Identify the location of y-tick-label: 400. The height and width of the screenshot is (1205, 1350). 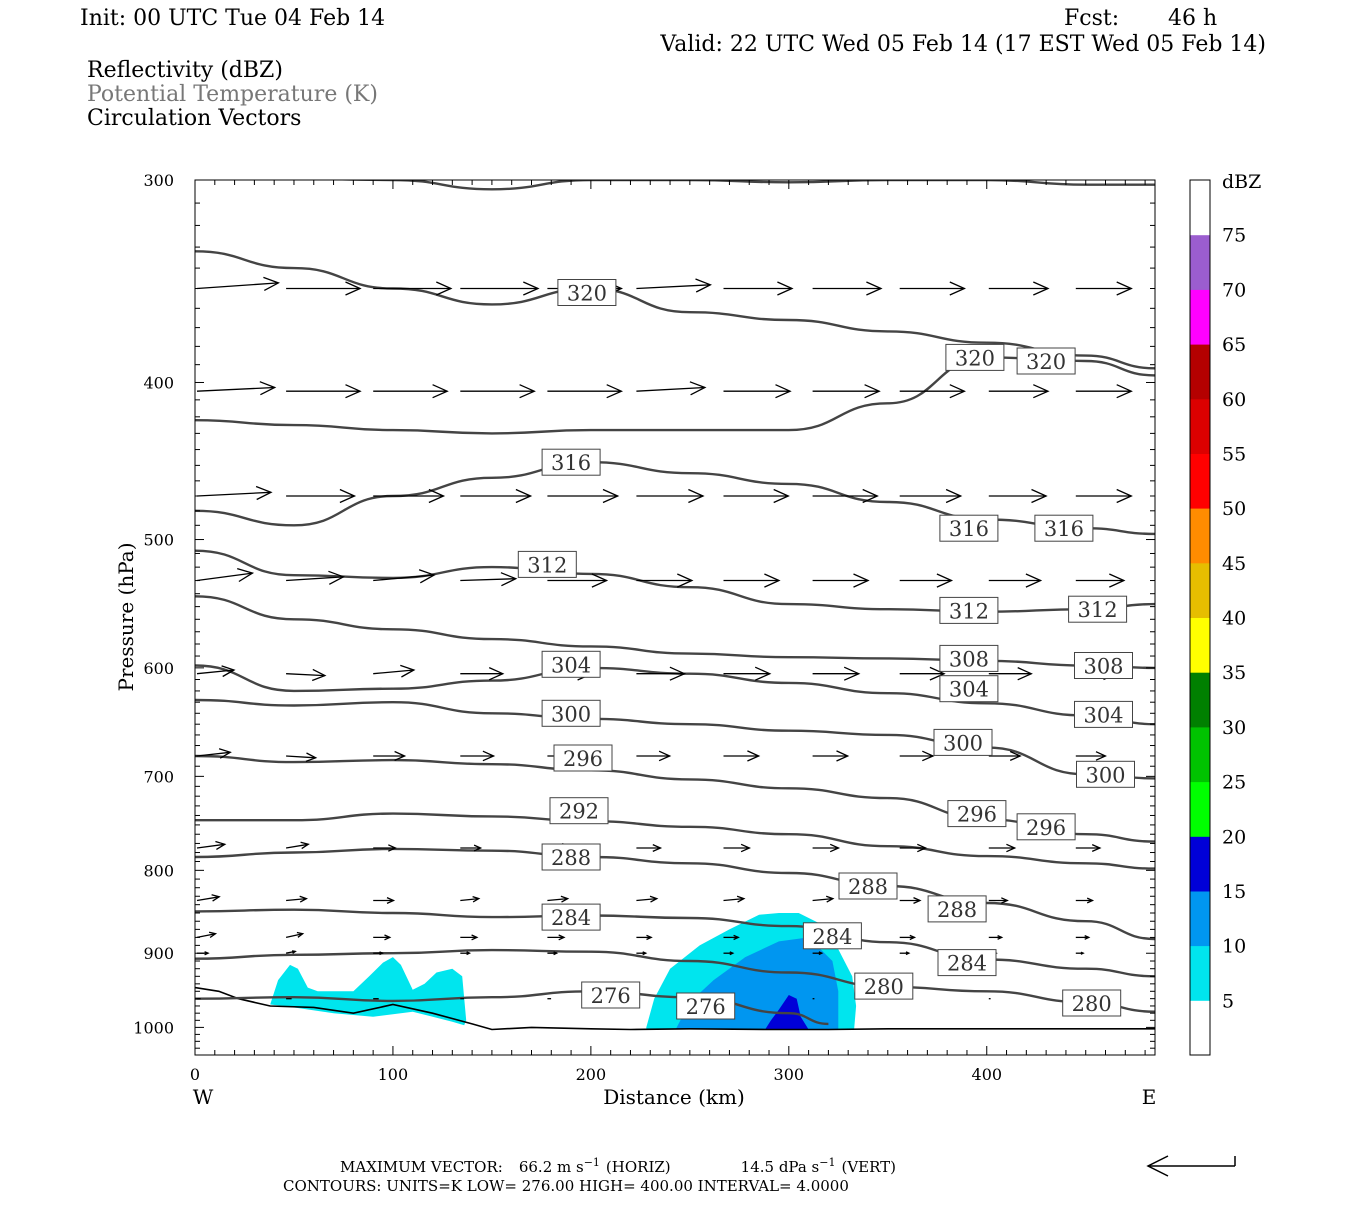
(158, 383).